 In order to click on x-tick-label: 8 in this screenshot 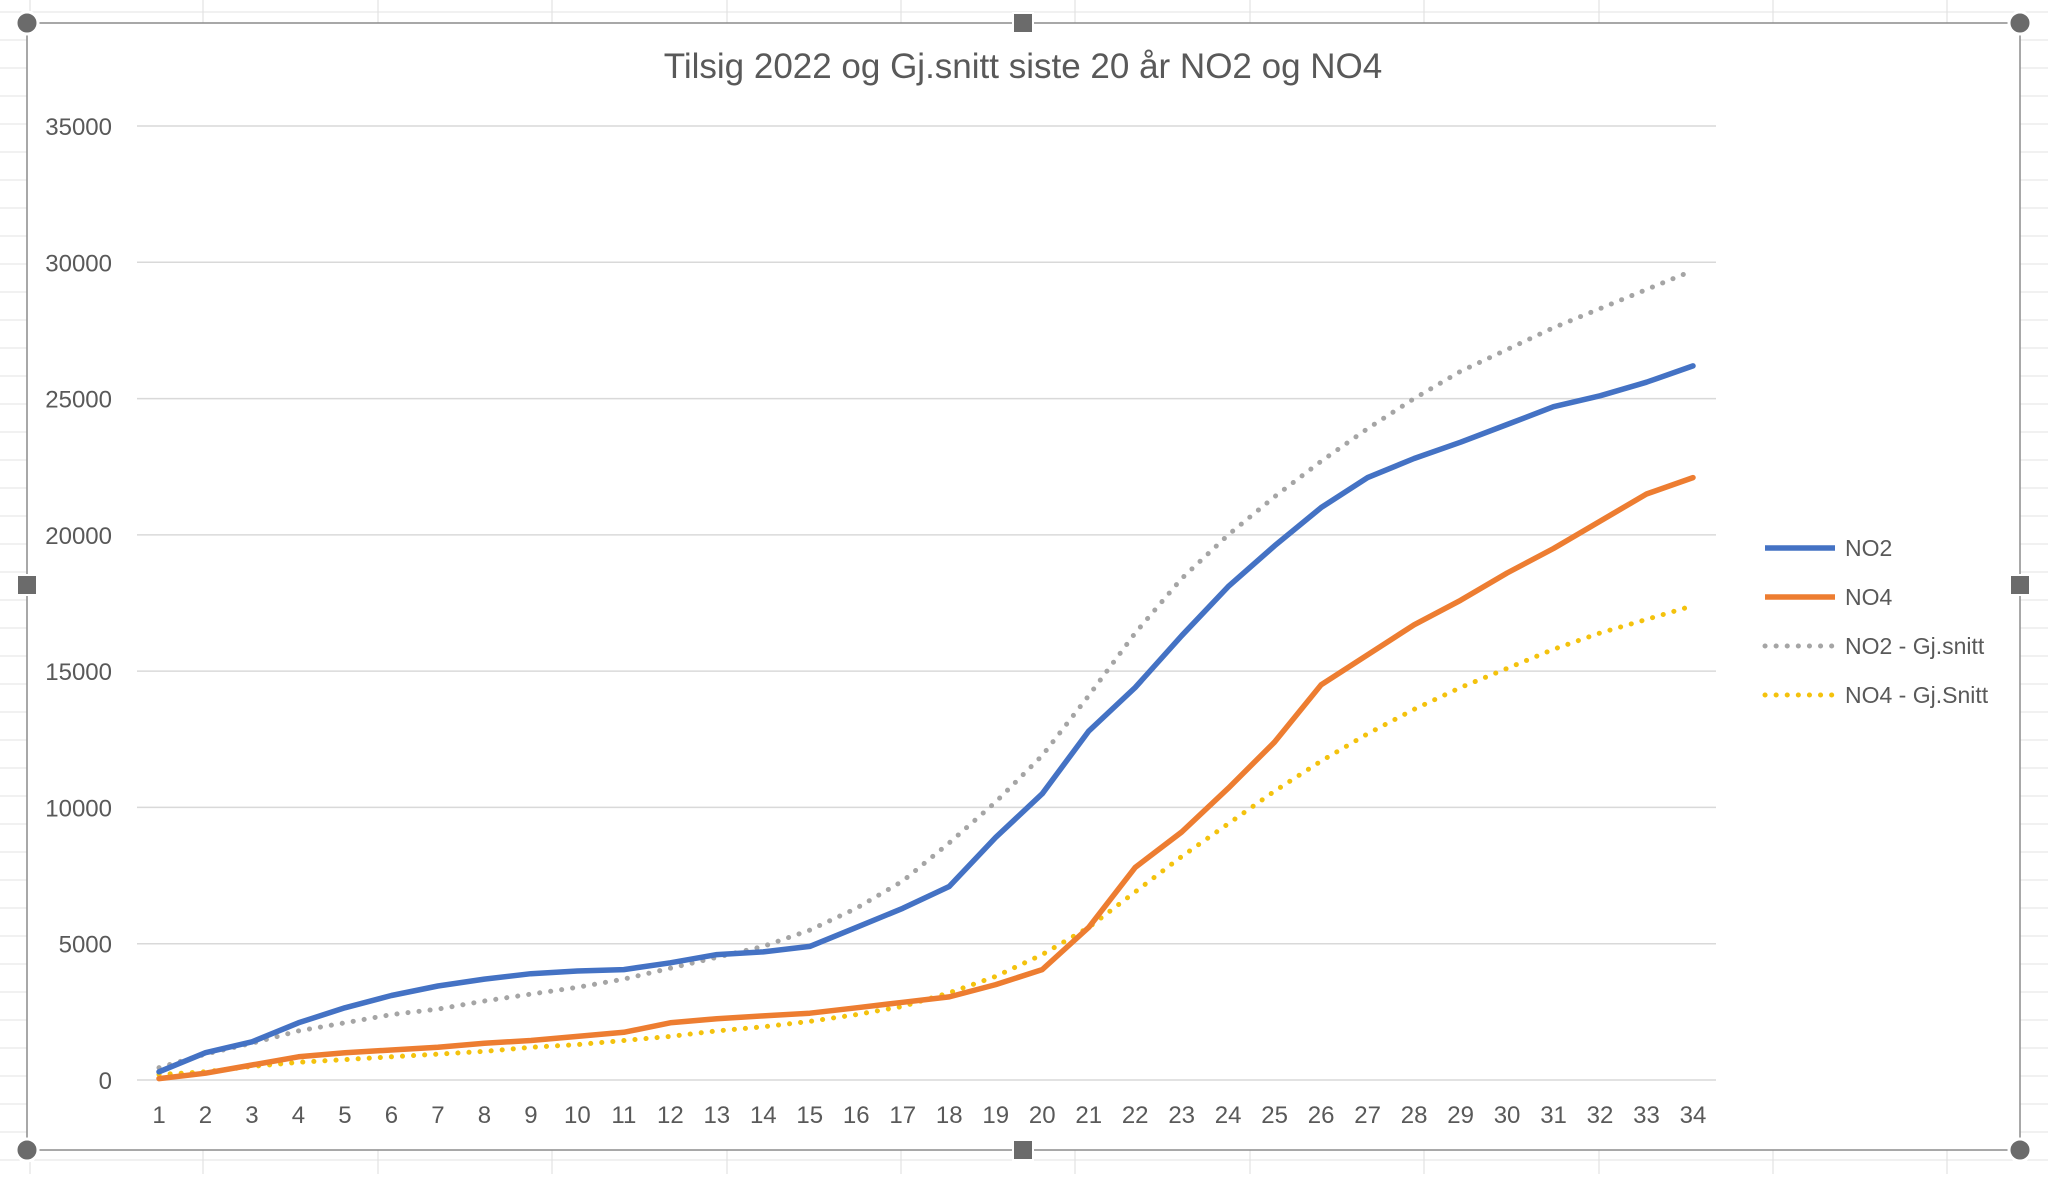, I will do `click(484, 1115)`.